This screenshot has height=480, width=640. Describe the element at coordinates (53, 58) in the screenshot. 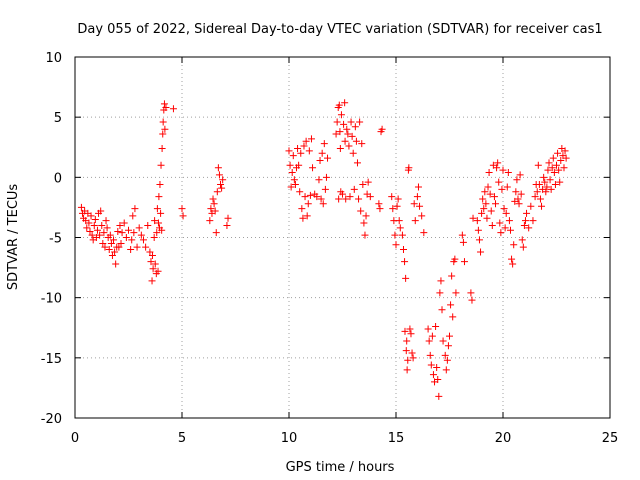

I see `y-tick-label: 10` at that location.